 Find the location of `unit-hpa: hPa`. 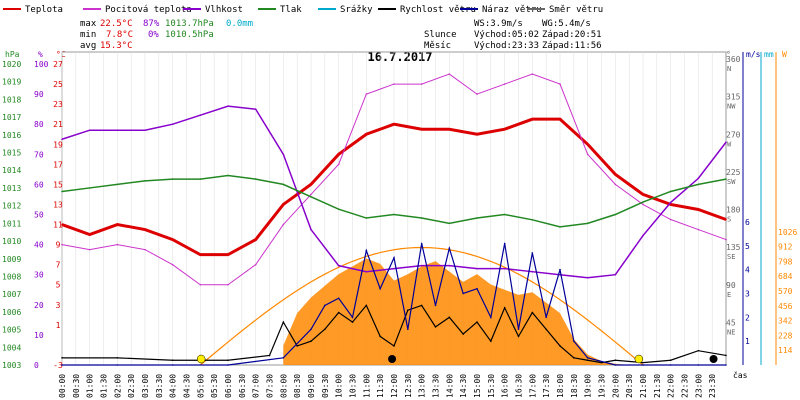

unit-hpa: hPa is located at coordinates (12, 54).